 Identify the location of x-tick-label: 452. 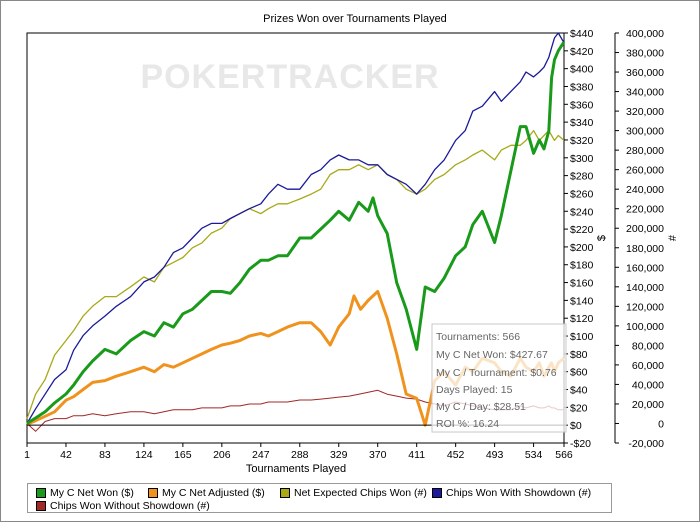
(456, 455).